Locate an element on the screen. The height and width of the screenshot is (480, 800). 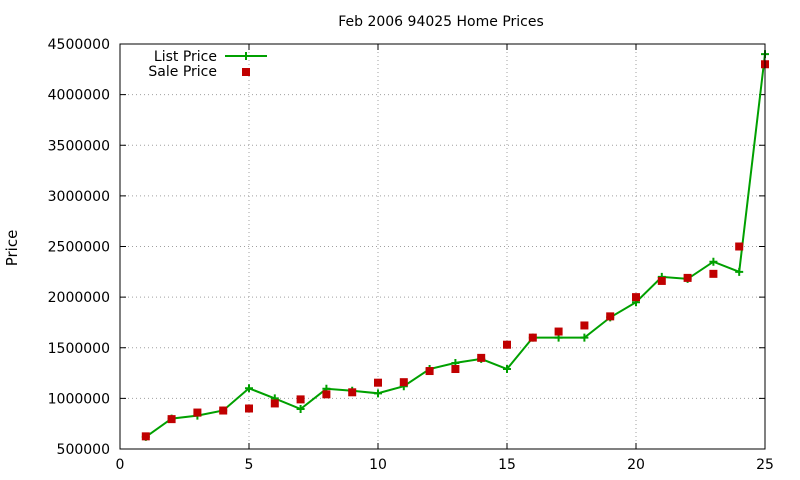
x-tick-label: 0 is located at coordinates (120, 465).